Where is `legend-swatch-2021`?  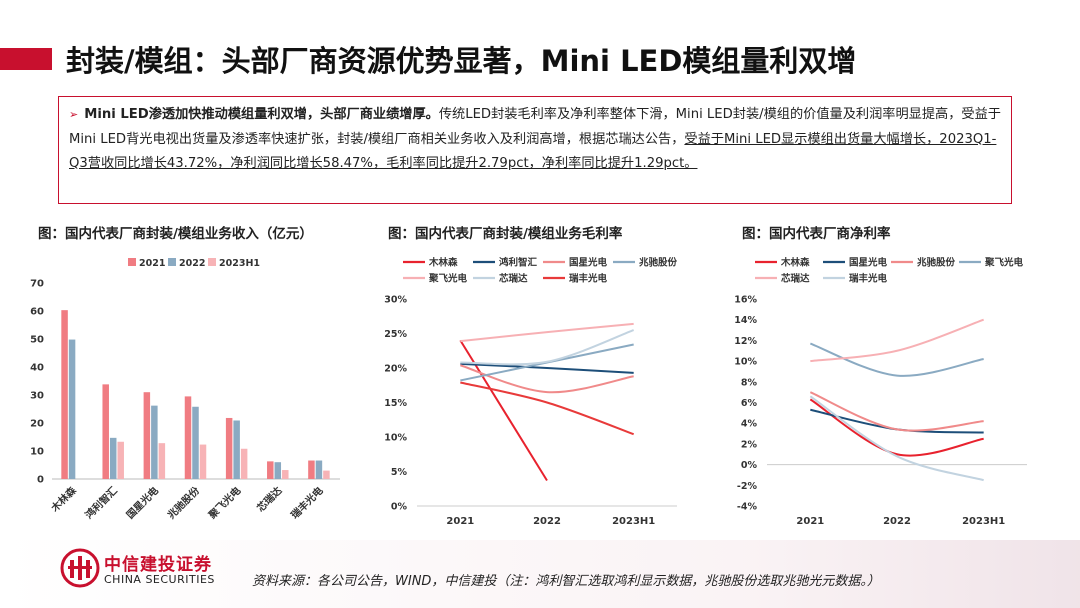
legend-swatch-2021 is located at coordinates (132, 262).